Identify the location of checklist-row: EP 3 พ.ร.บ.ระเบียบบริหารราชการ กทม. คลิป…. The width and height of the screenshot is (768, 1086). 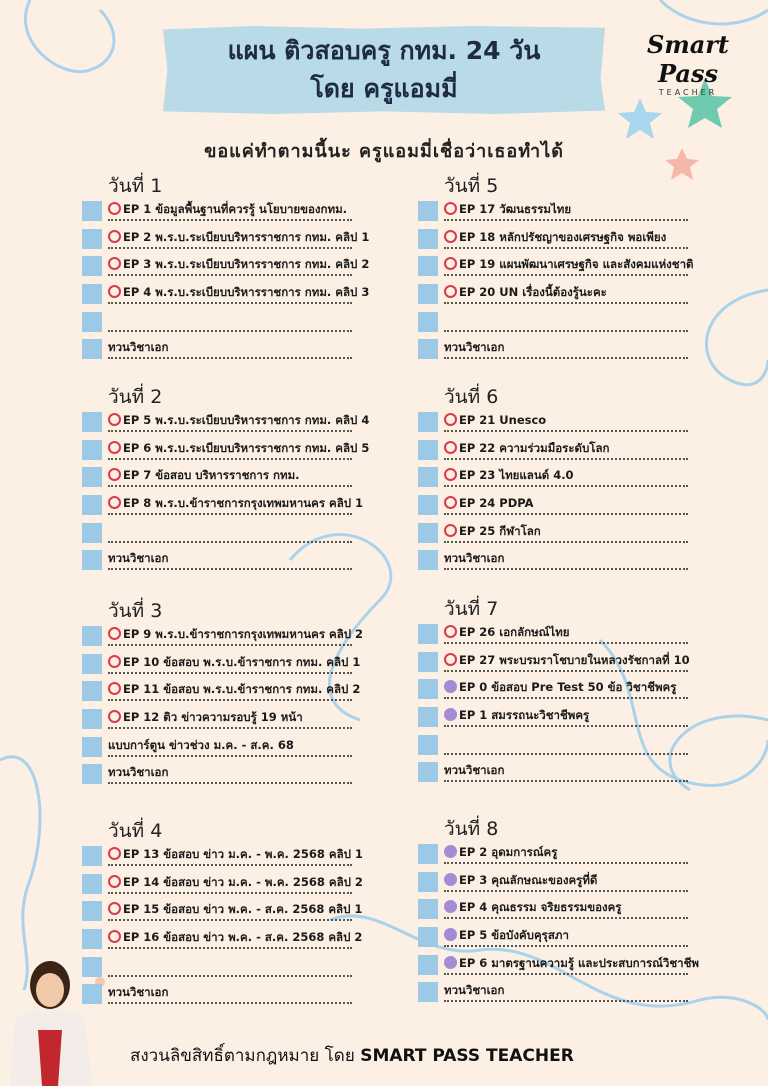
(237, 266).